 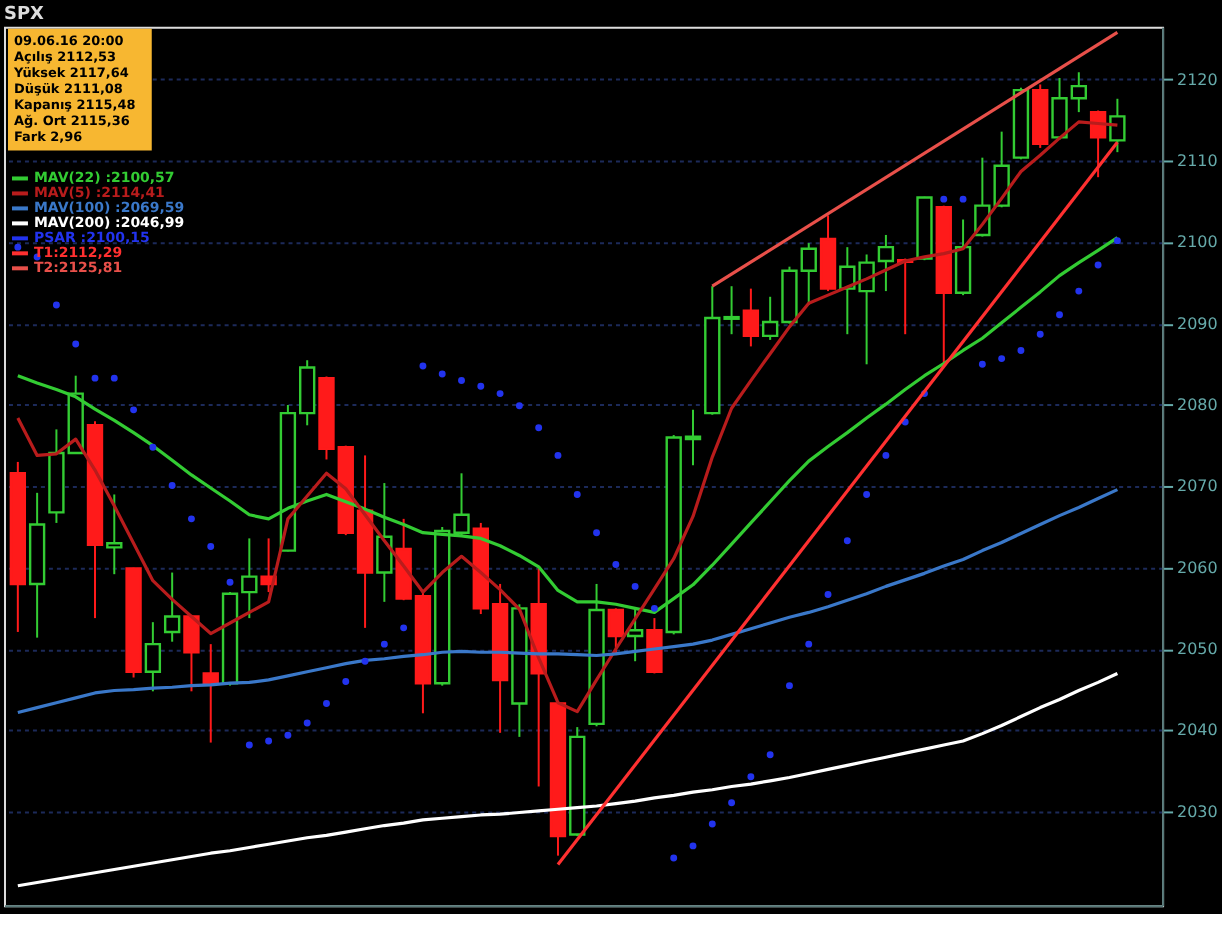 I want to click on y-tick-label: 2110, so click(x=1197, y=160).